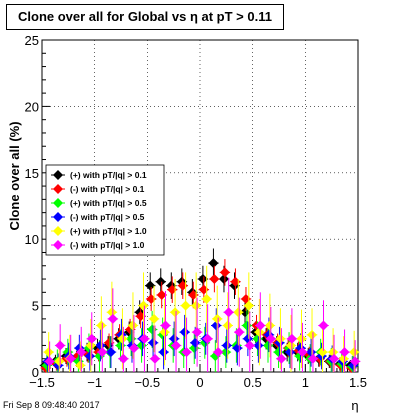  I want to click on y-tick-label: 0, so click(35, 372).